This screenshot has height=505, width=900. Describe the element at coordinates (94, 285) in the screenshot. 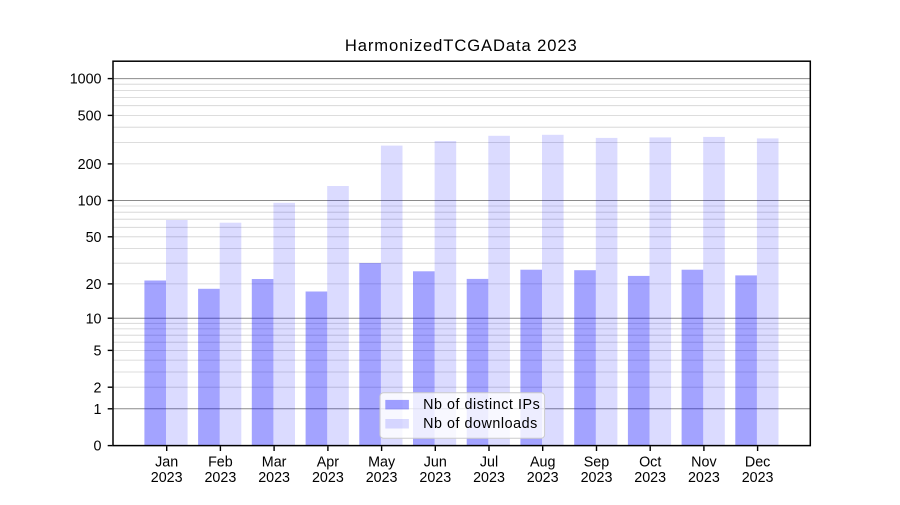

I see `svg-text: 20` at that location.